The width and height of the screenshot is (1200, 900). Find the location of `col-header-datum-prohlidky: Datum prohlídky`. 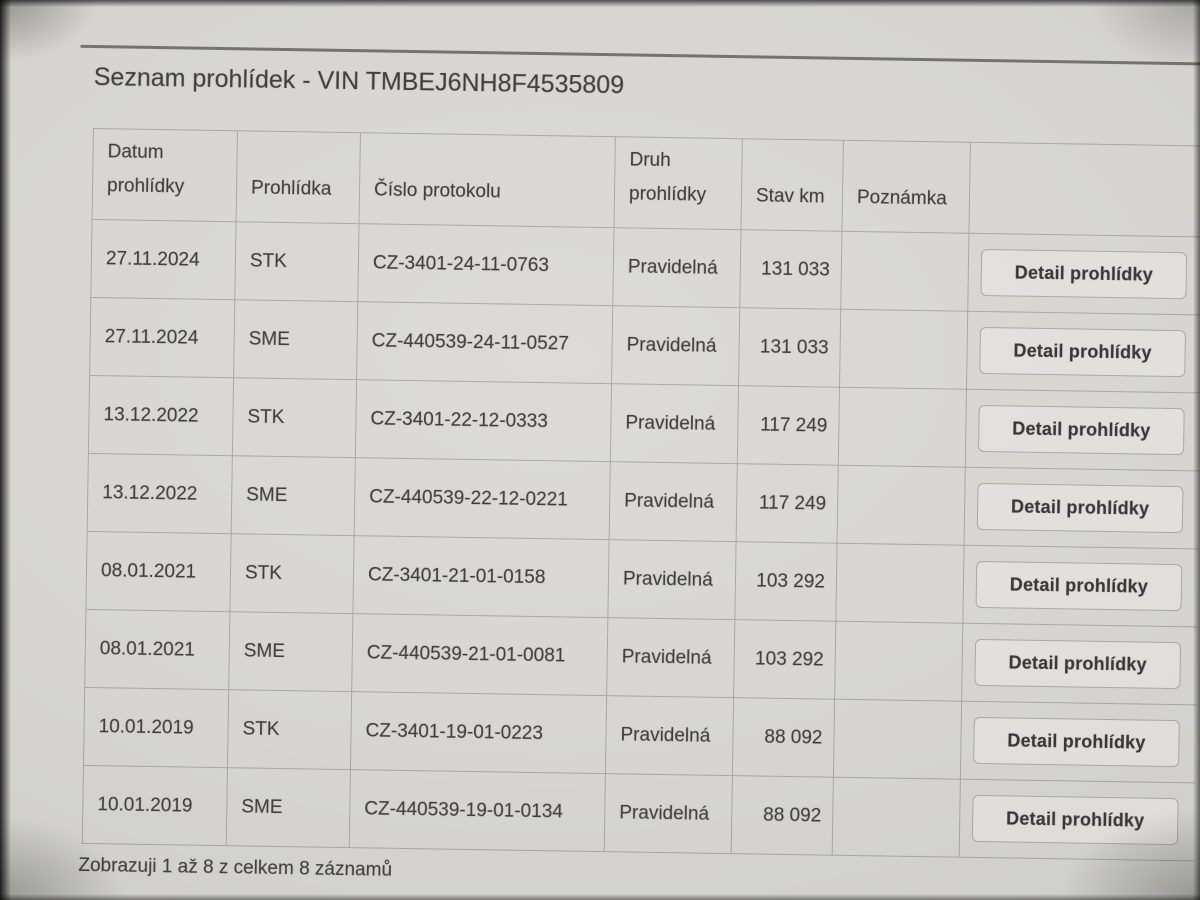

col-header-datum-prohlidky: Datum prohlídky is located at coordinates (165, 176).